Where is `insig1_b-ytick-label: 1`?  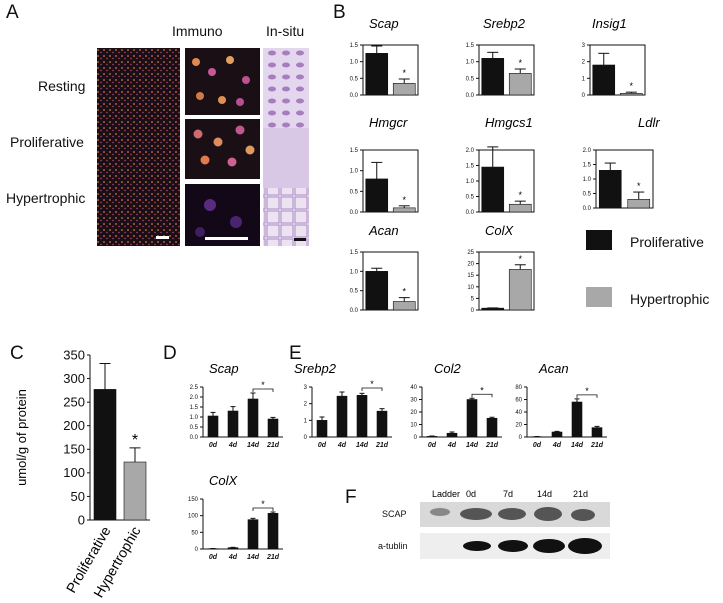
insig1_b-ytick-label: 1 is located at coordinates (584, 79).